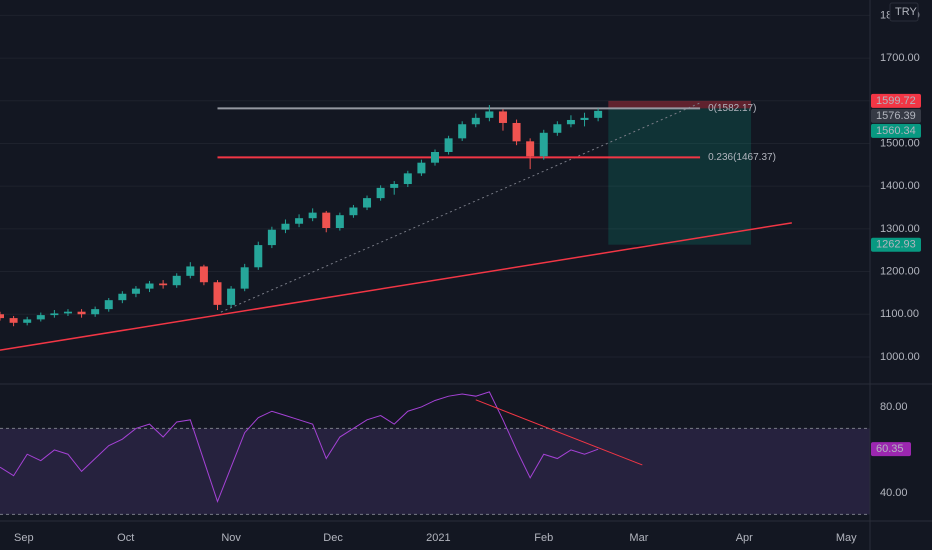 The image size is (932, 550). What do you see at coordinates (680, 176) in the screenshot?
I see `position-reward` at bounding box center [680, 176].